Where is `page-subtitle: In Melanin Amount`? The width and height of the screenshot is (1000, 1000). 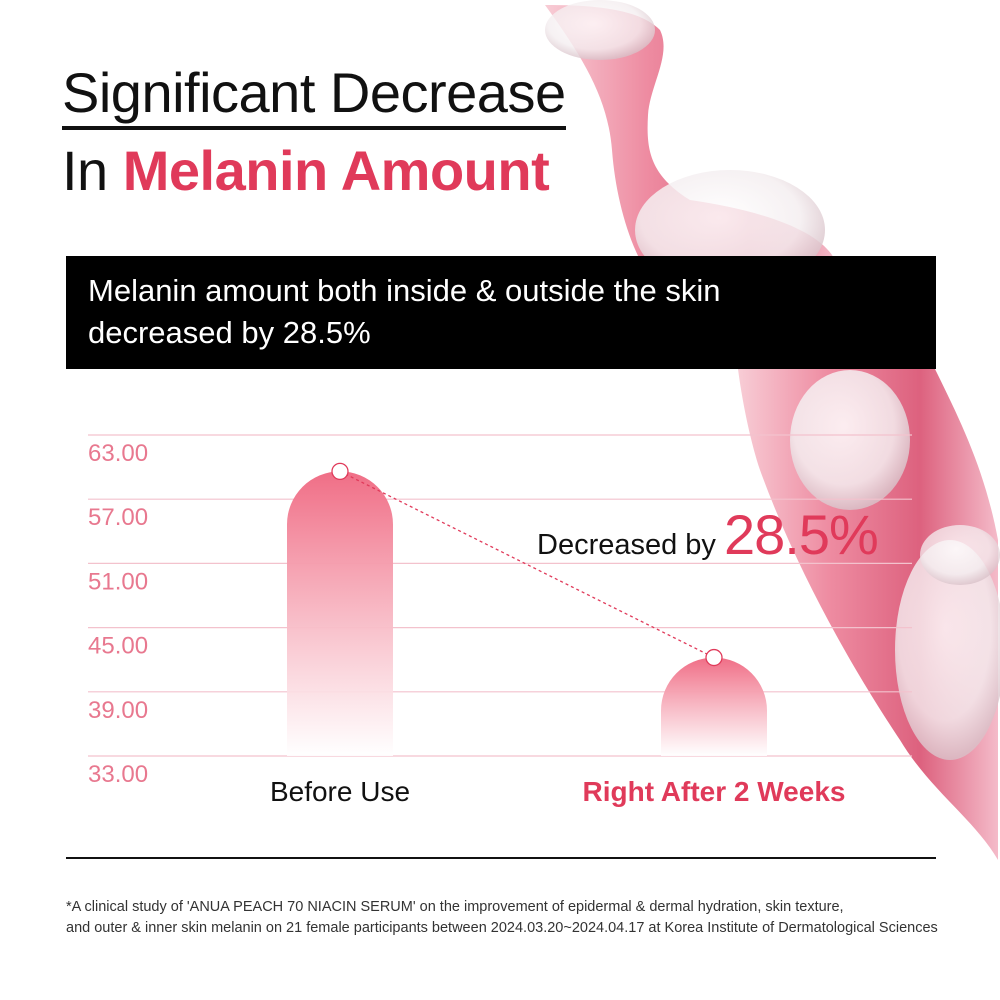
page-subtitle: In Melanin Amount is located at coordinates (306, 170).